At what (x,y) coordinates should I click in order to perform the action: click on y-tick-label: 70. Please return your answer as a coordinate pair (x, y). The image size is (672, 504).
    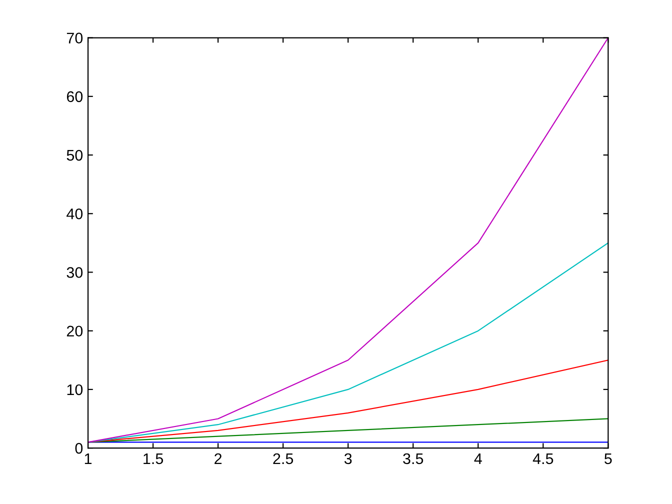
    Looking at the image, I should click on (74, 38).